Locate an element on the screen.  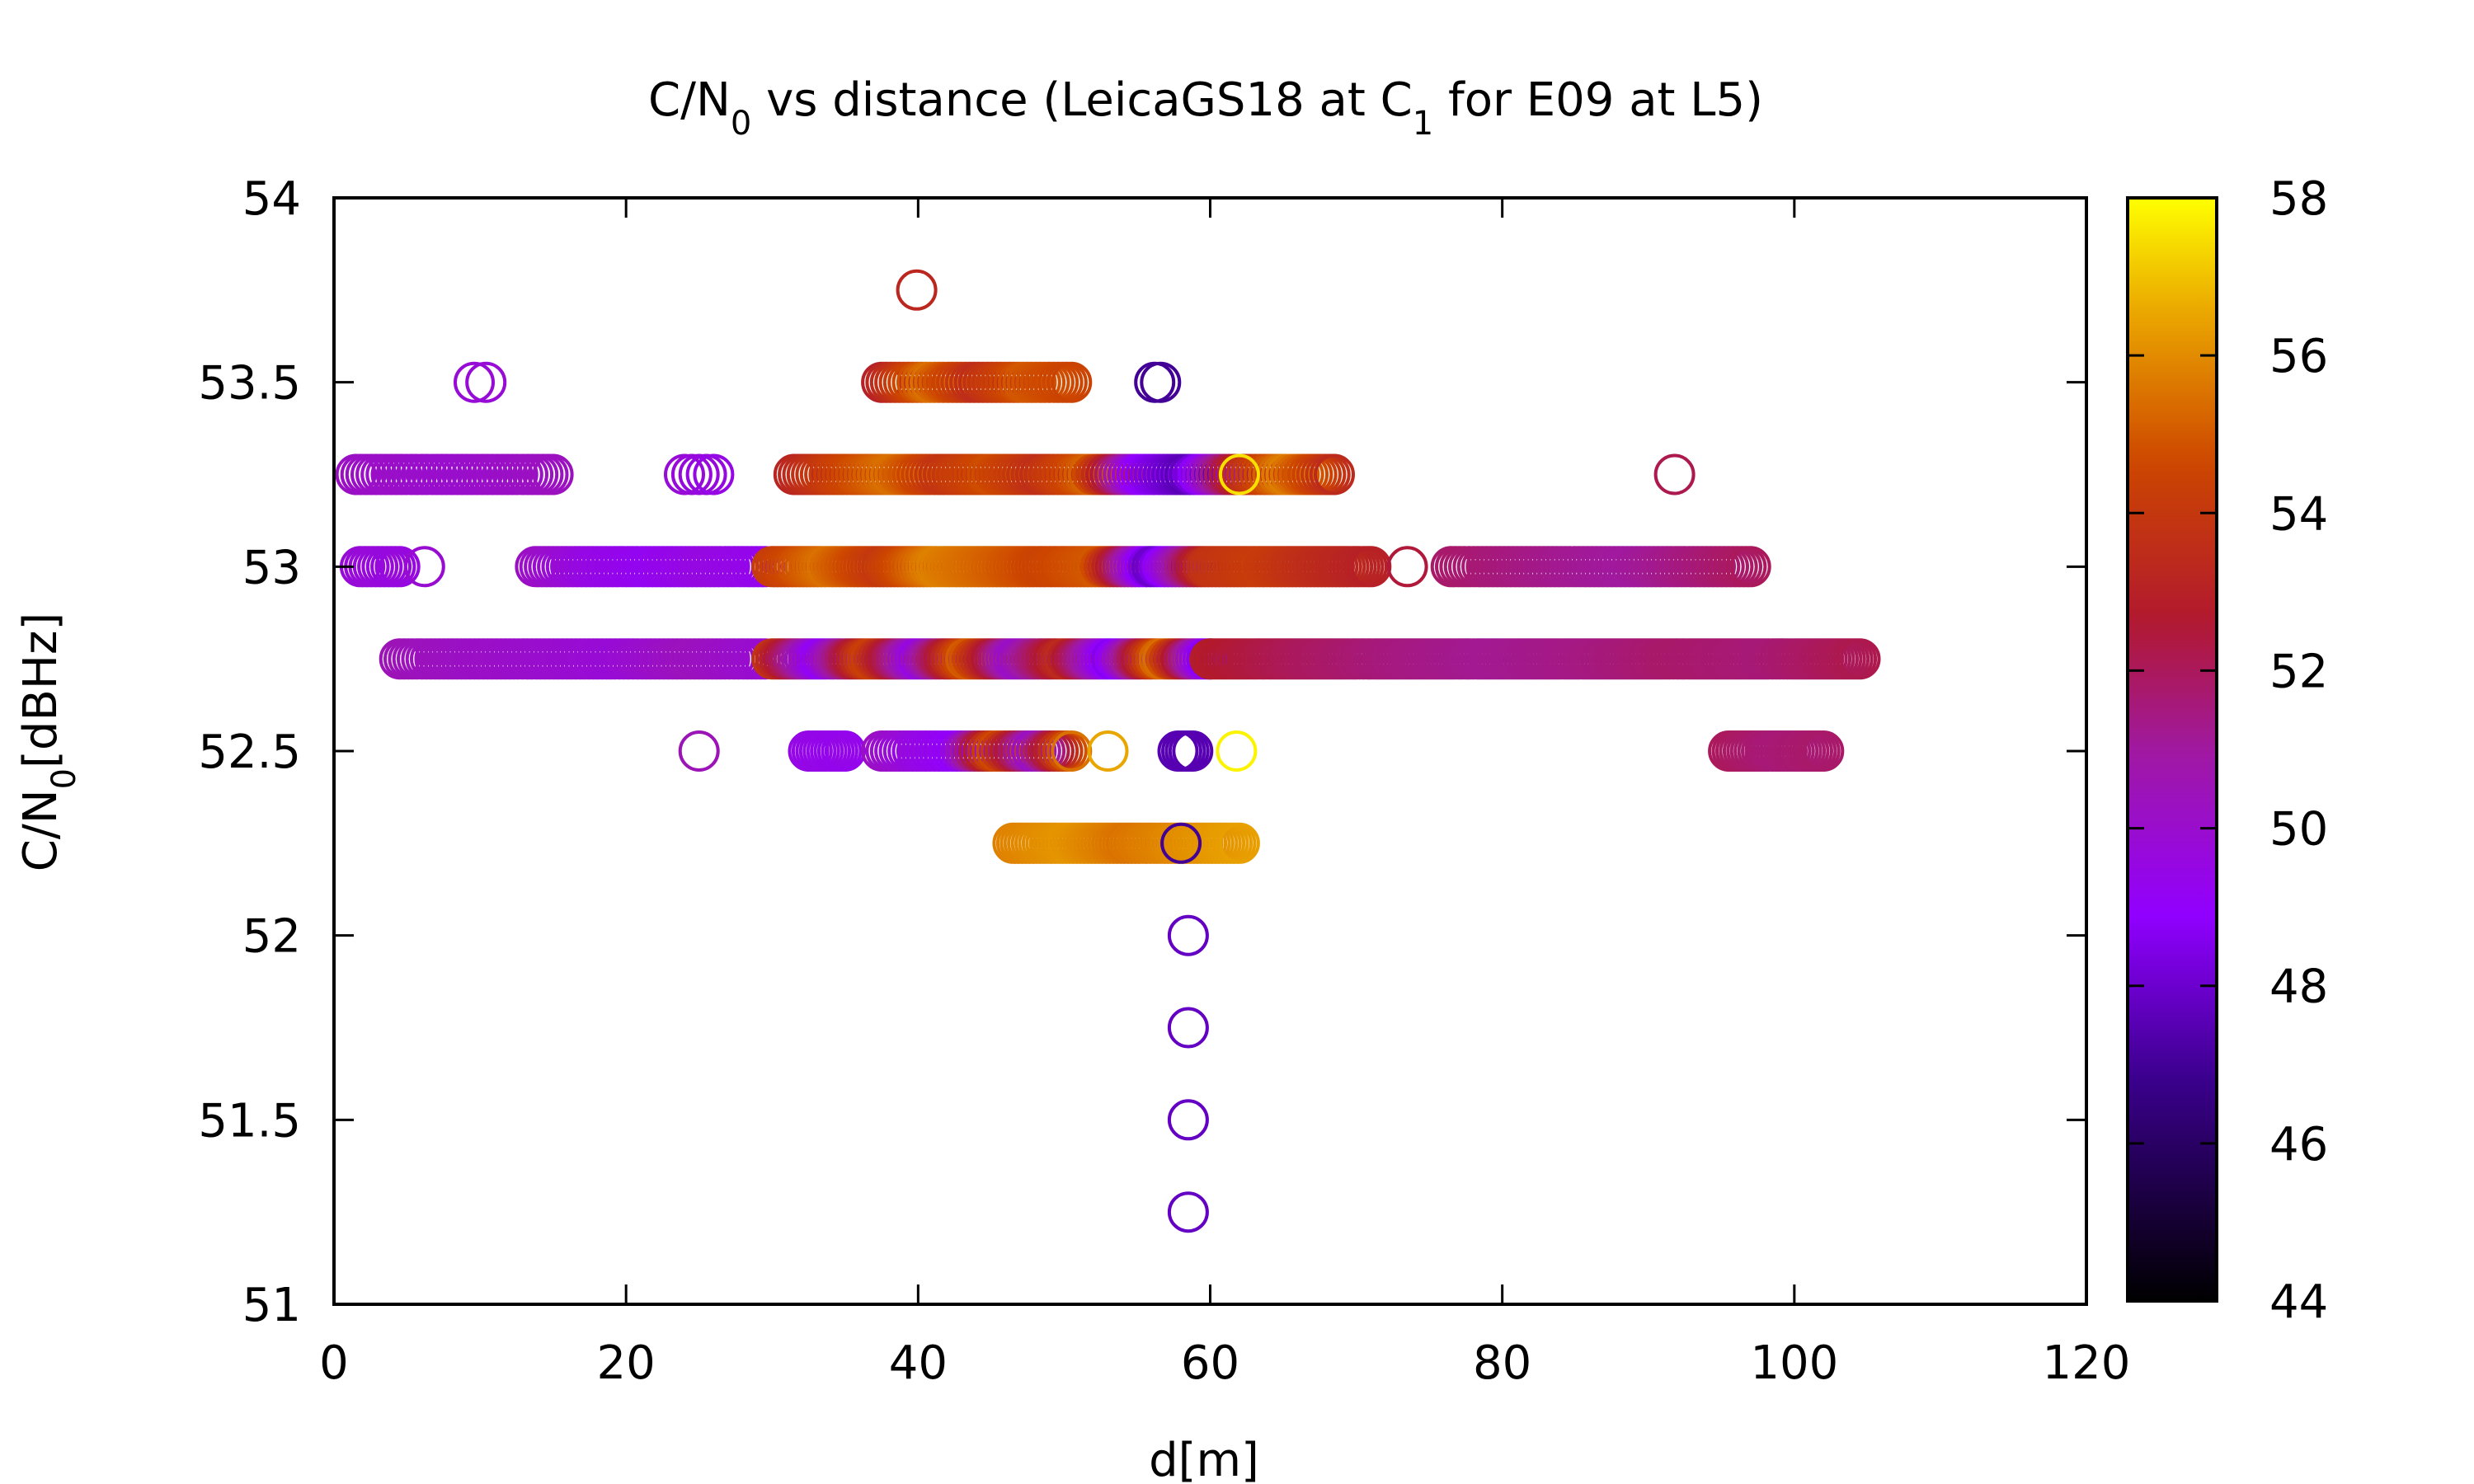
colorbar-tick-label: 58 is located at coordinates (2298, 199).